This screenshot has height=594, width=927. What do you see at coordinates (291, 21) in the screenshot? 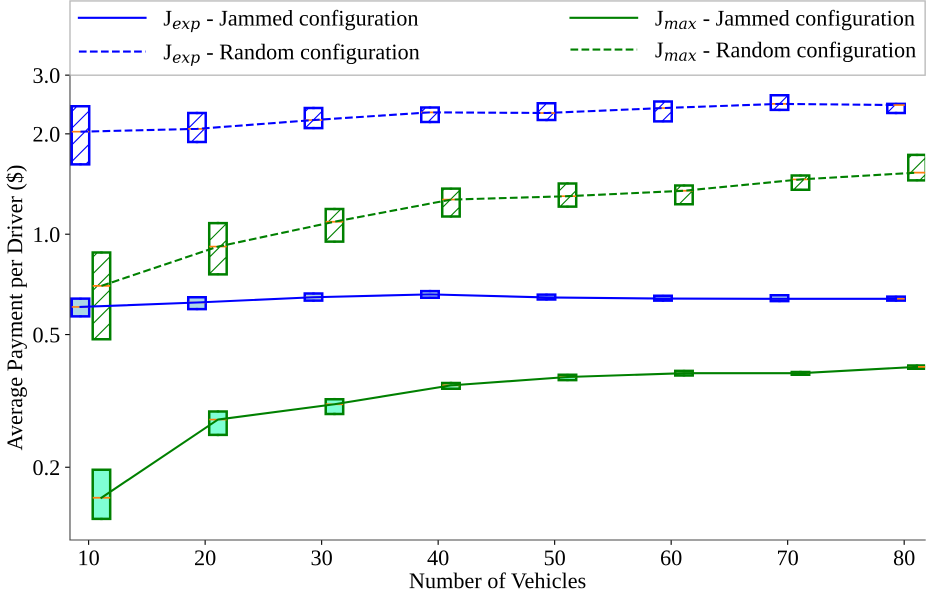
I see `legend-label: J$_{exp}$ - Jammed configuration` at bounding box center [291, 21].